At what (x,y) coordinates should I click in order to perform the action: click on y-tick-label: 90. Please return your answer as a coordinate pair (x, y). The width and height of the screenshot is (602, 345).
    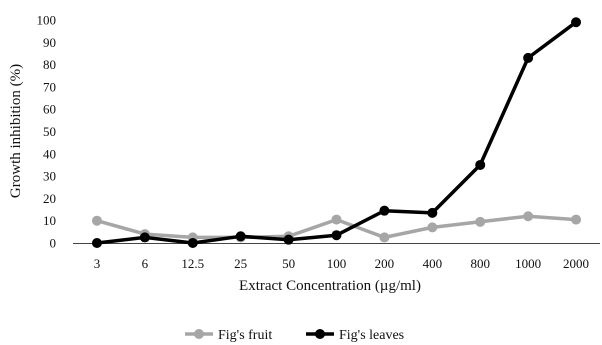
    Looking at the image, I should click on (49, 42).